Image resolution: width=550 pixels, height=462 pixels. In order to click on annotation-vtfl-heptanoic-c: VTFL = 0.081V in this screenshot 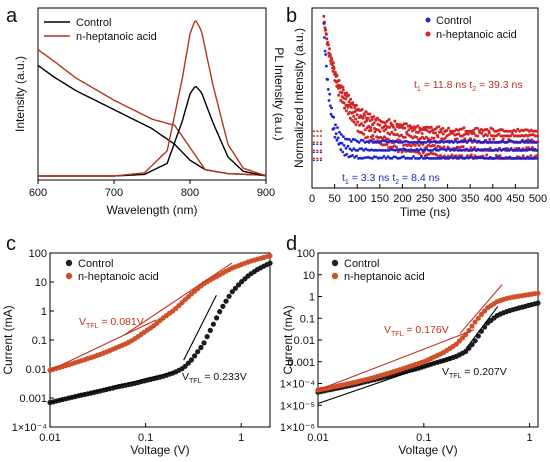, I will do `click(111, 323)`.